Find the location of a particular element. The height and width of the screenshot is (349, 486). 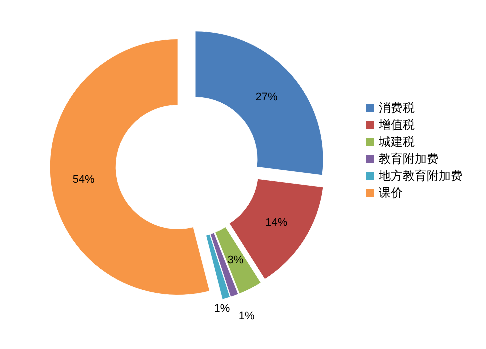

legend-label: 课价 is located at coordinates (391, 193).